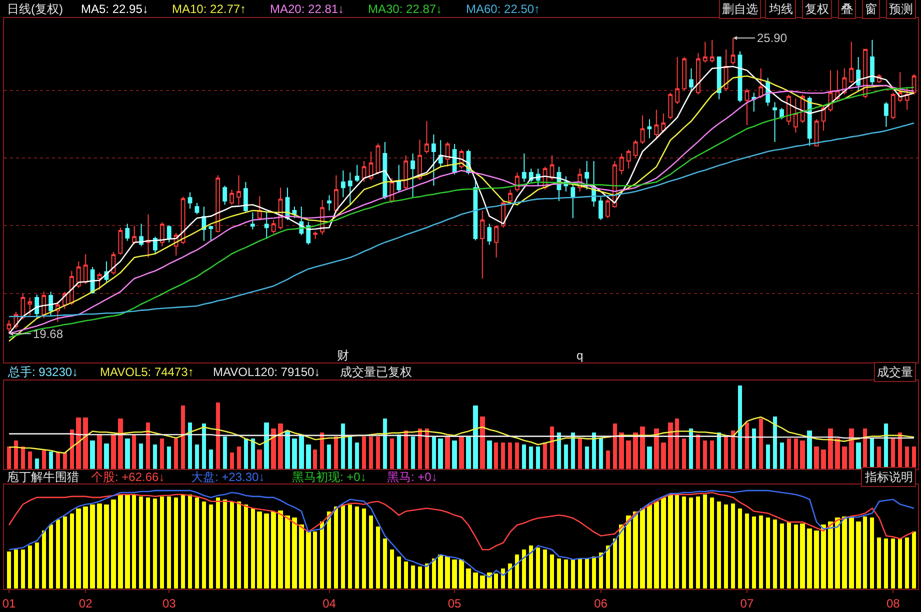 The image size is (921, 612). I want to click on text: 指标说明, so click(888, 477).